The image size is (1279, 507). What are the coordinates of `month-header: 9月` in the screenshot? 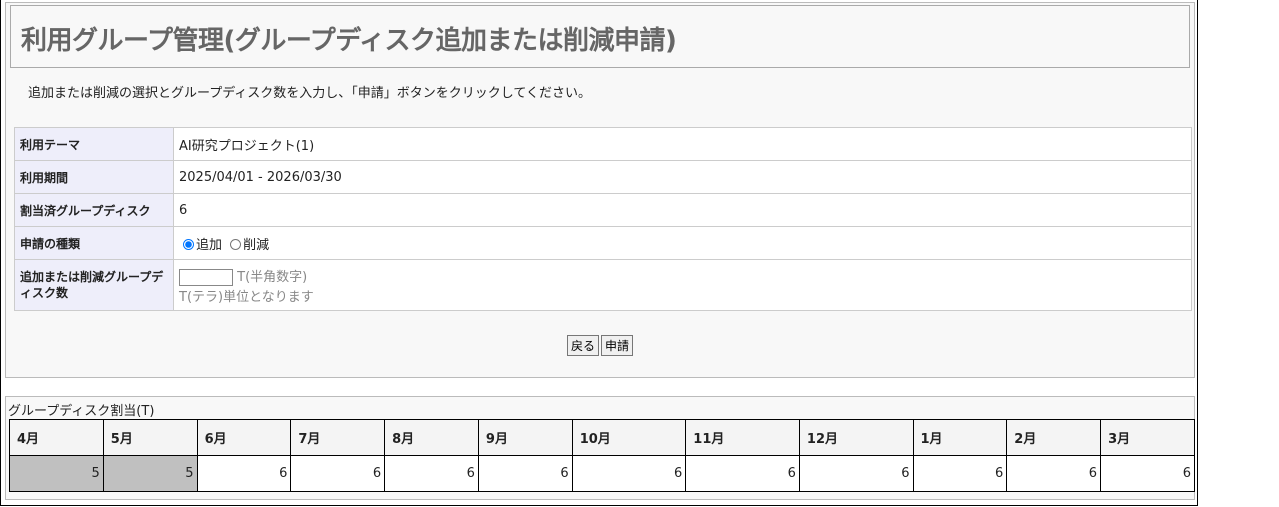 It's located at (525, 437).